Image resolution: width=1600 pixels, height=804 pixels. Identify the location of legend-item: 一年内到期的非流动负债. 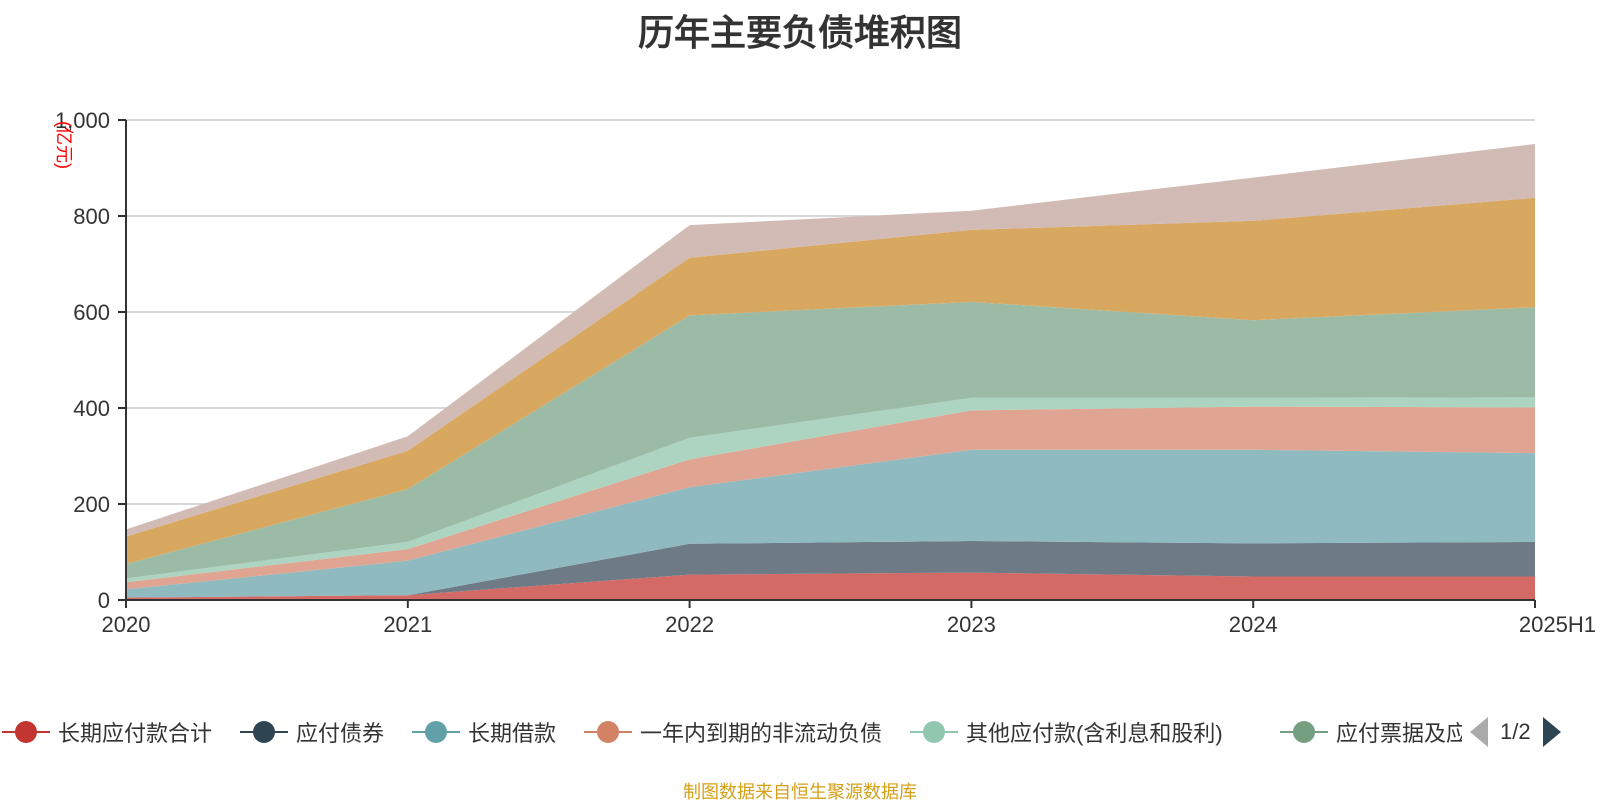
(732, 732).